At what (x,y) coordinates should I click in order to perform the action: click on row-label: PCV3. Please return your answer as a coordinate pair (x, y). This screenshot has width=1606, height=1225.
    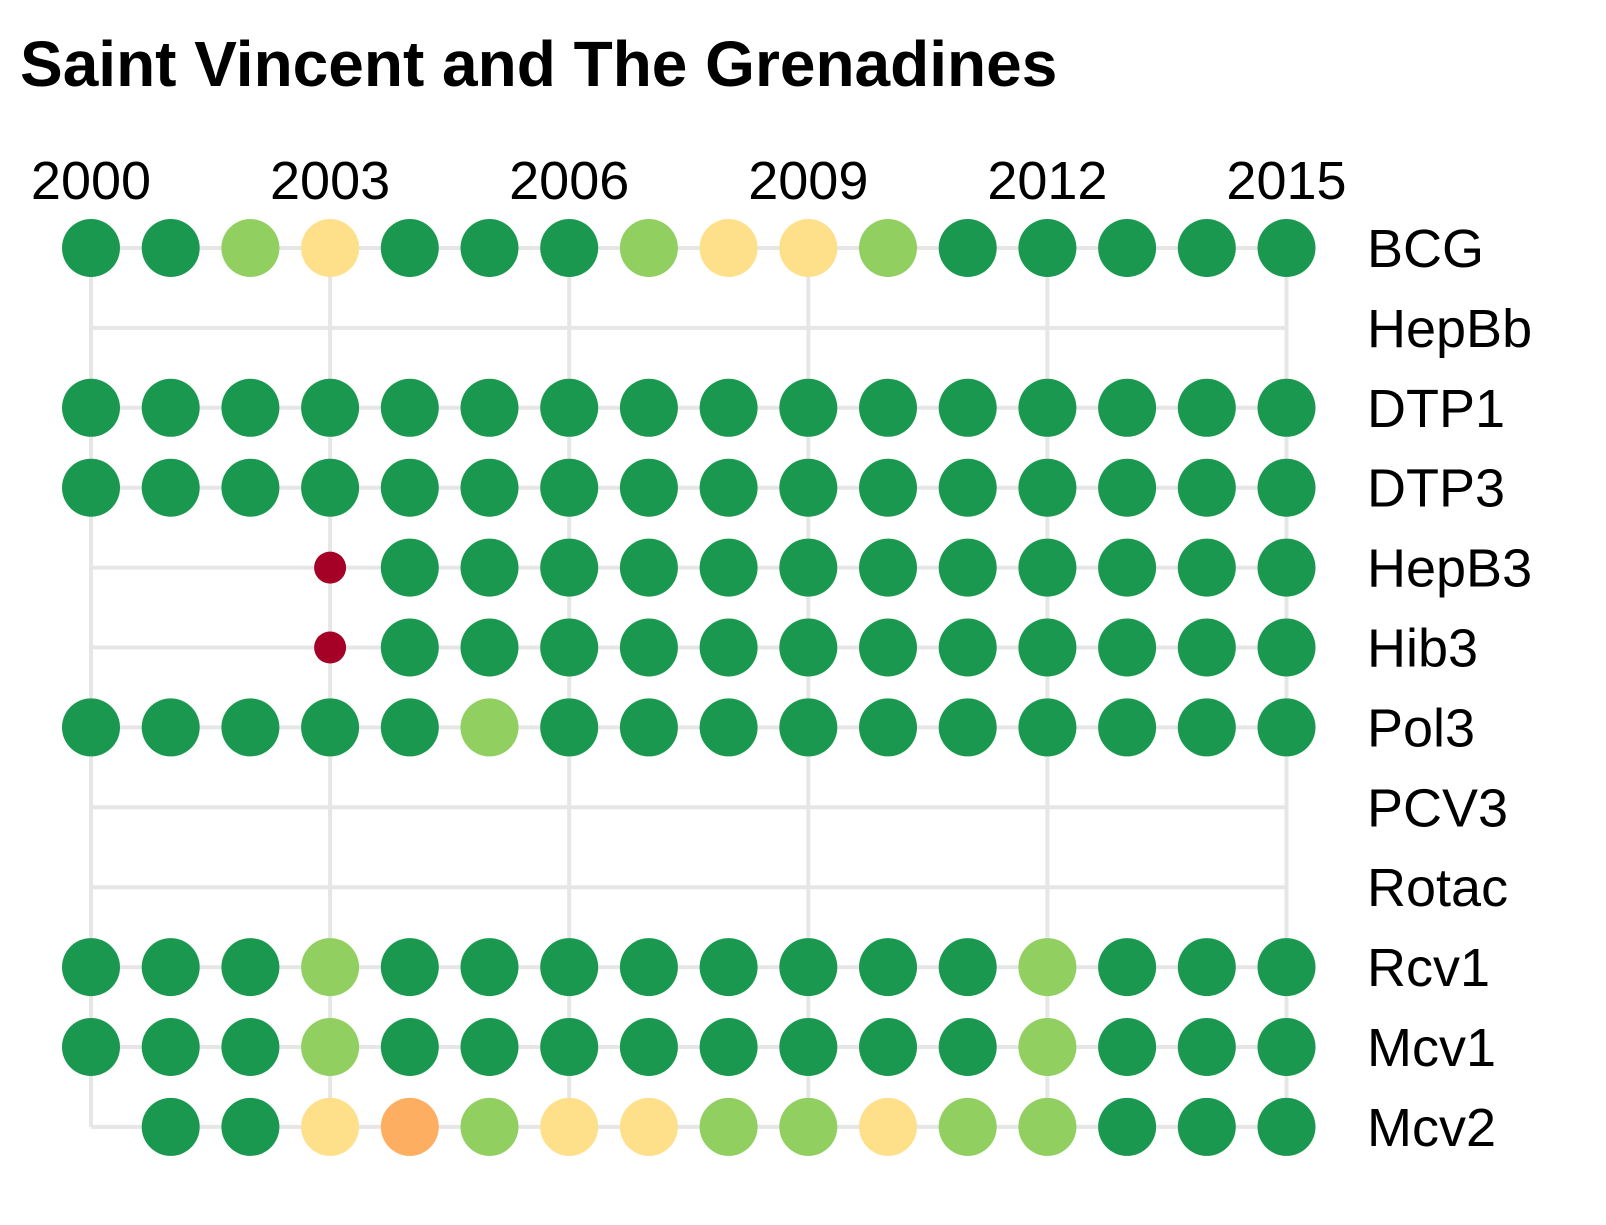
    Looking at the image, I should click on (1437, 808).